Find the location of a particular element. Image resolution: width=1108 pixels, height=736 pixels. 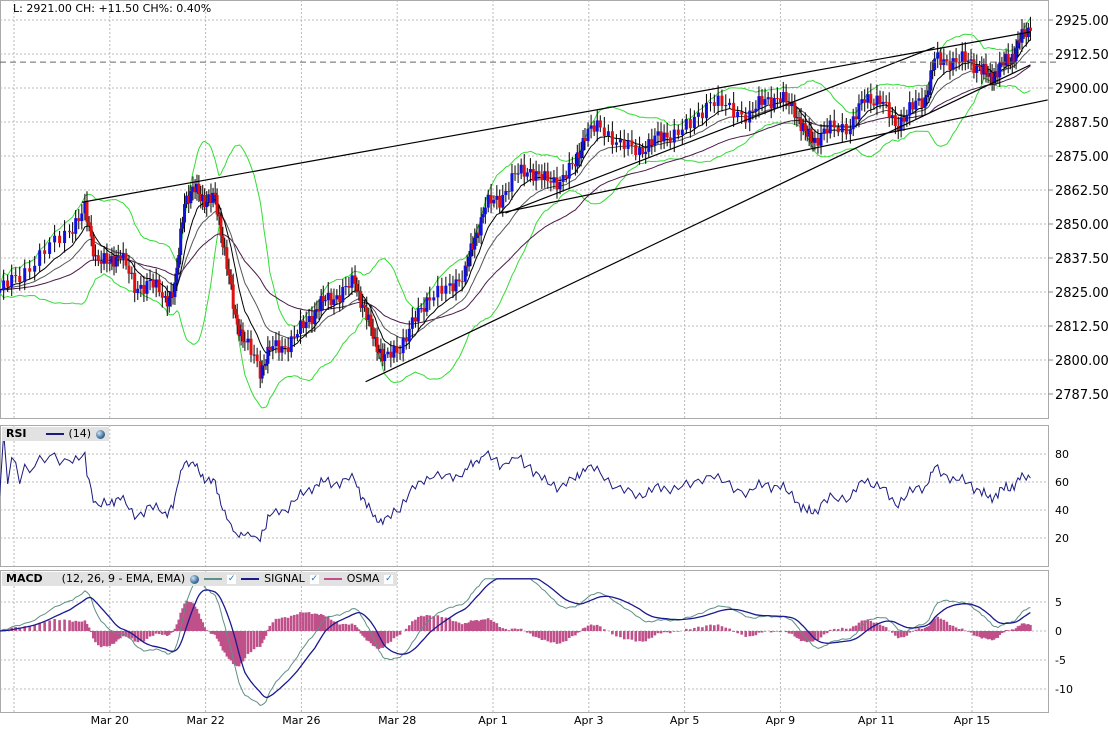

signal-visible-checkbox: ✓ is located at coordinates (314, 578).